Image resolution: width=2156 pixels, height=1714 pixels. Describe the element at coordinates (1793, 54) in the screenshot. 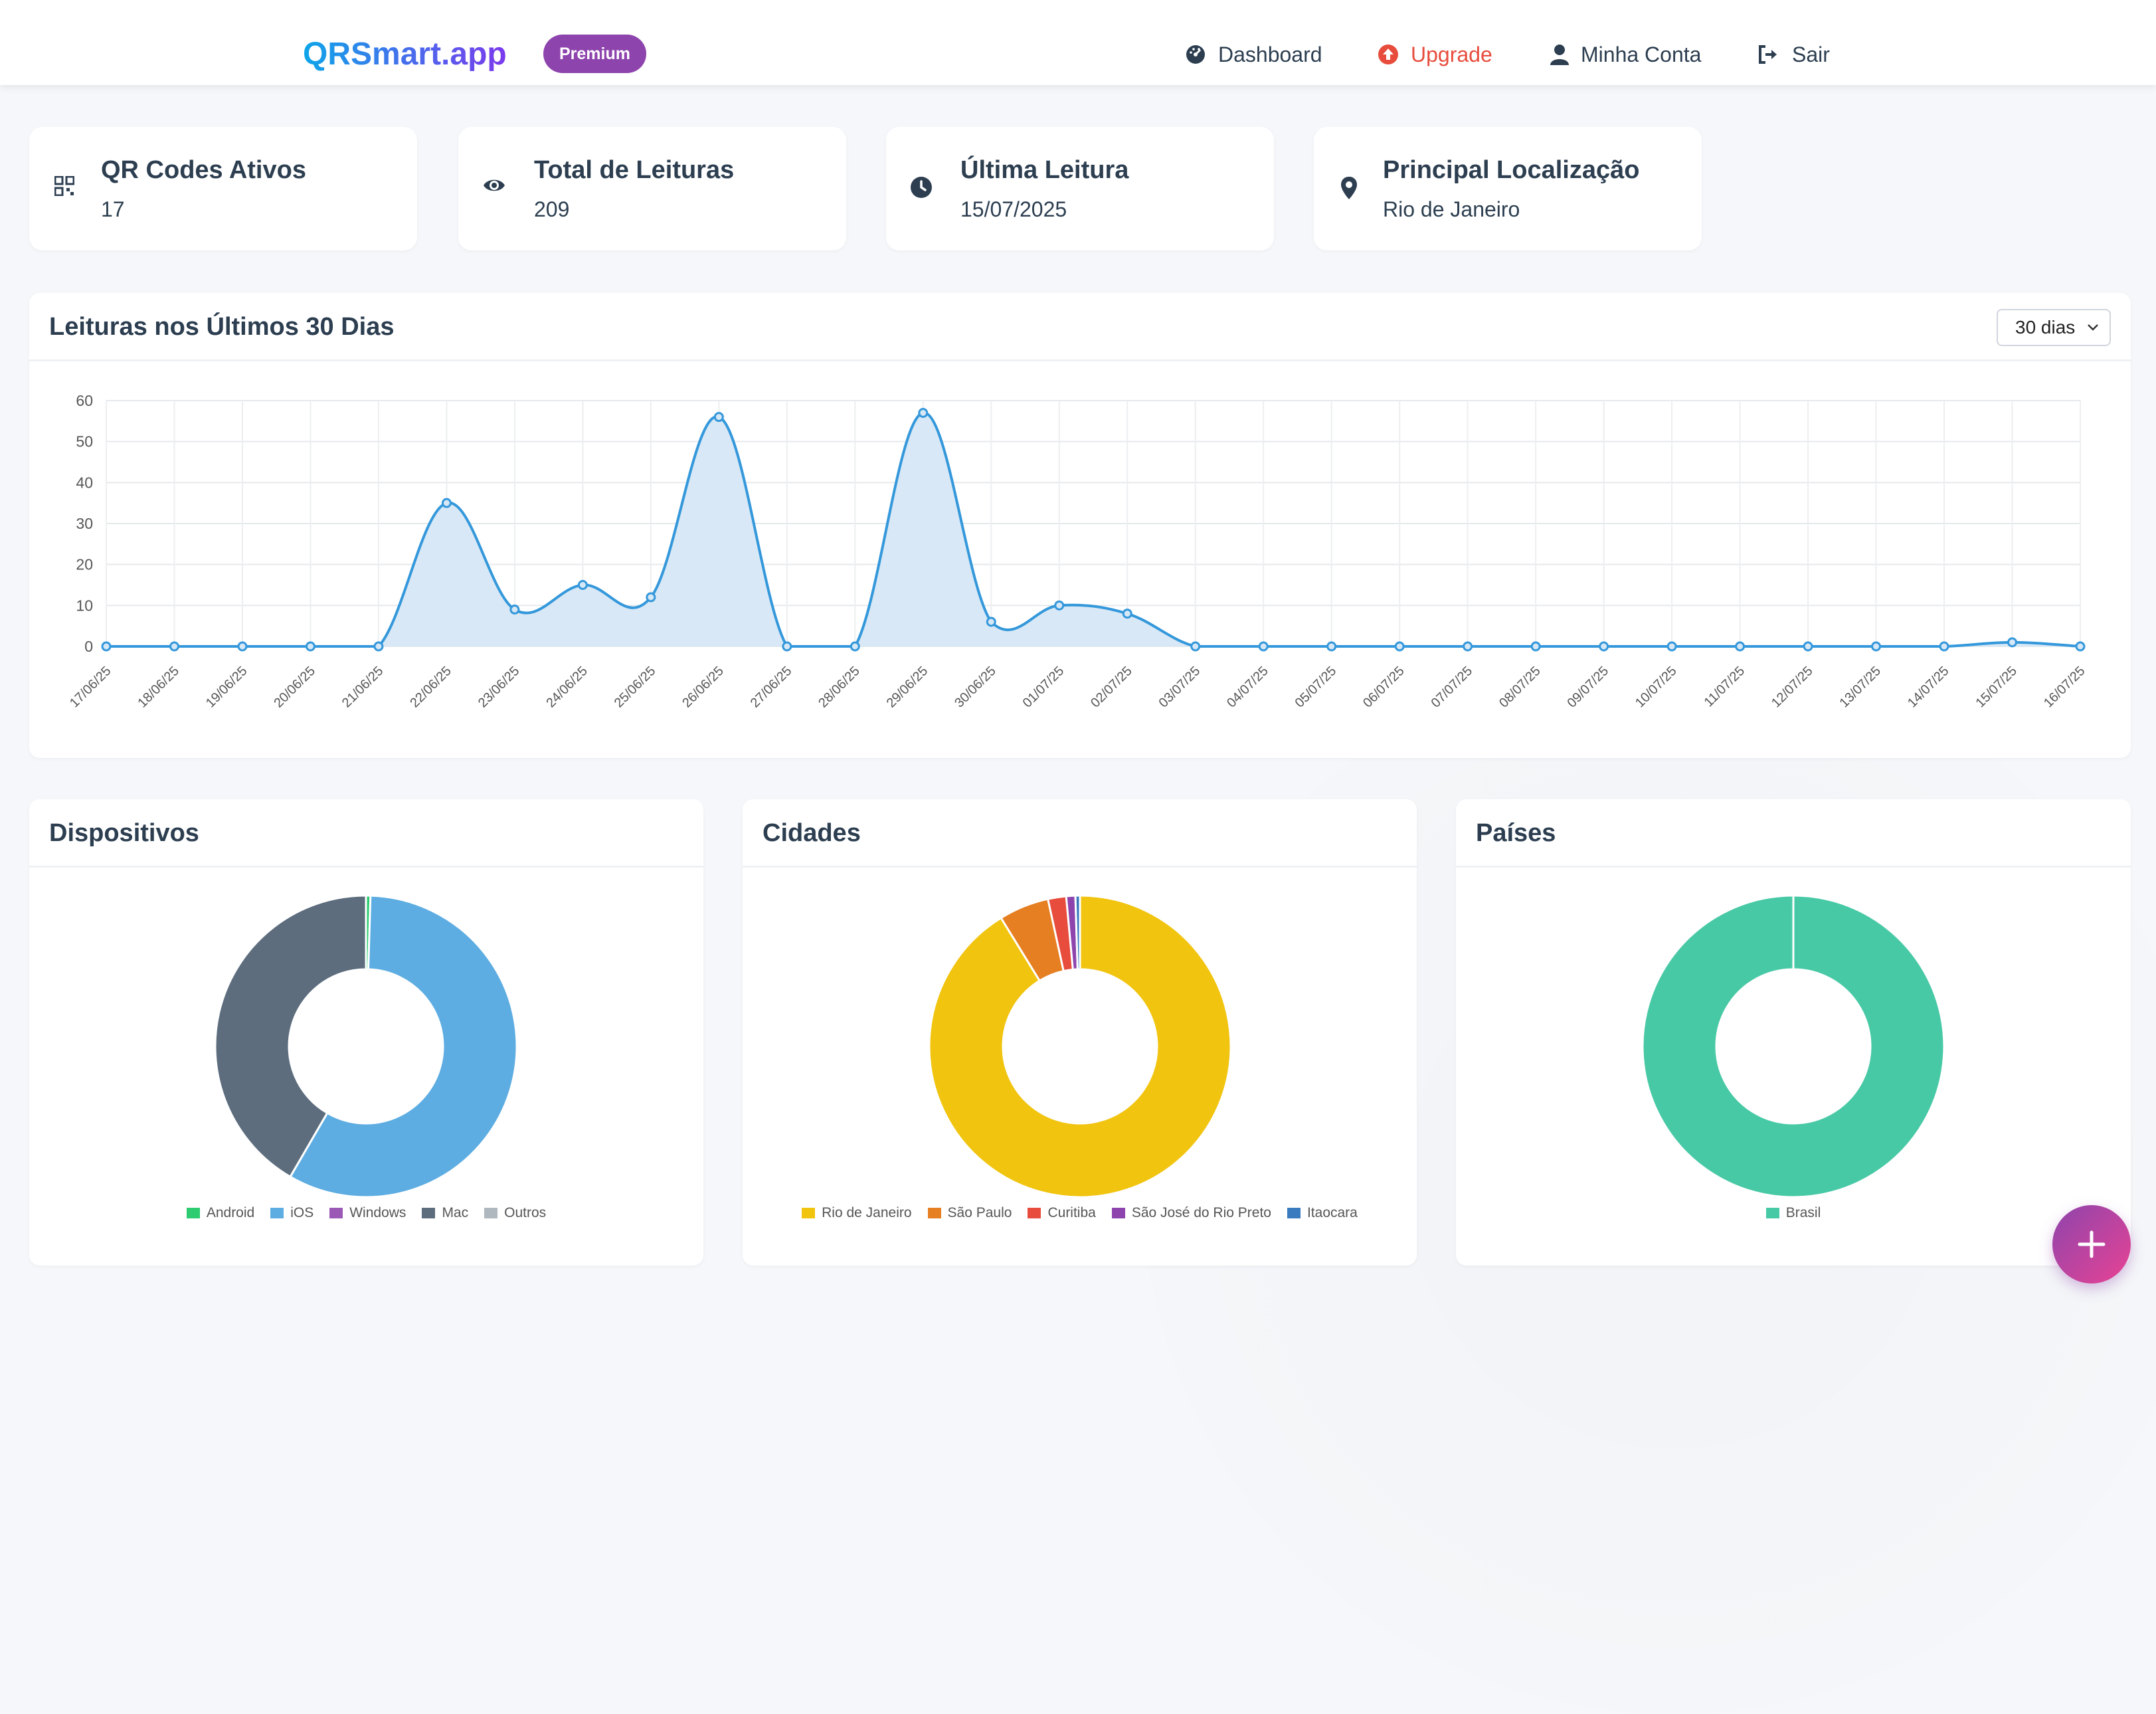

I see `nav-logout: Sair` at that location.